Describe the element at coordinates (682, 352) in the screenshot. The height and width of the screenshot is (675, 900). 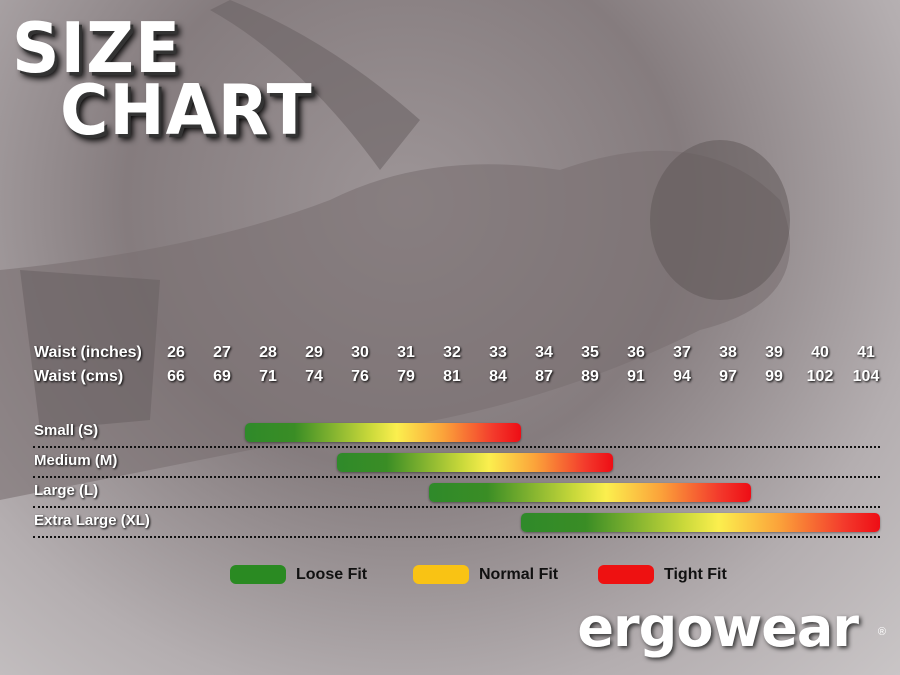
I see `tick-label: 37` at that location.